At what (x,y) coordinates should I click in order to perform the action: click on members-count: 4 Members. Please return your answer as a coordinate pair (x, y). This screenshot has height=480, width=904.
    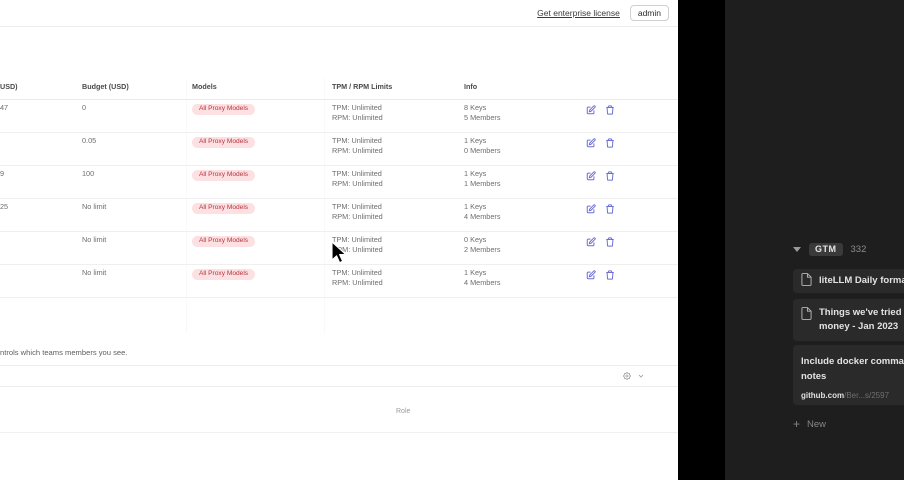
    Looking at the image, I should click on (482, 282).